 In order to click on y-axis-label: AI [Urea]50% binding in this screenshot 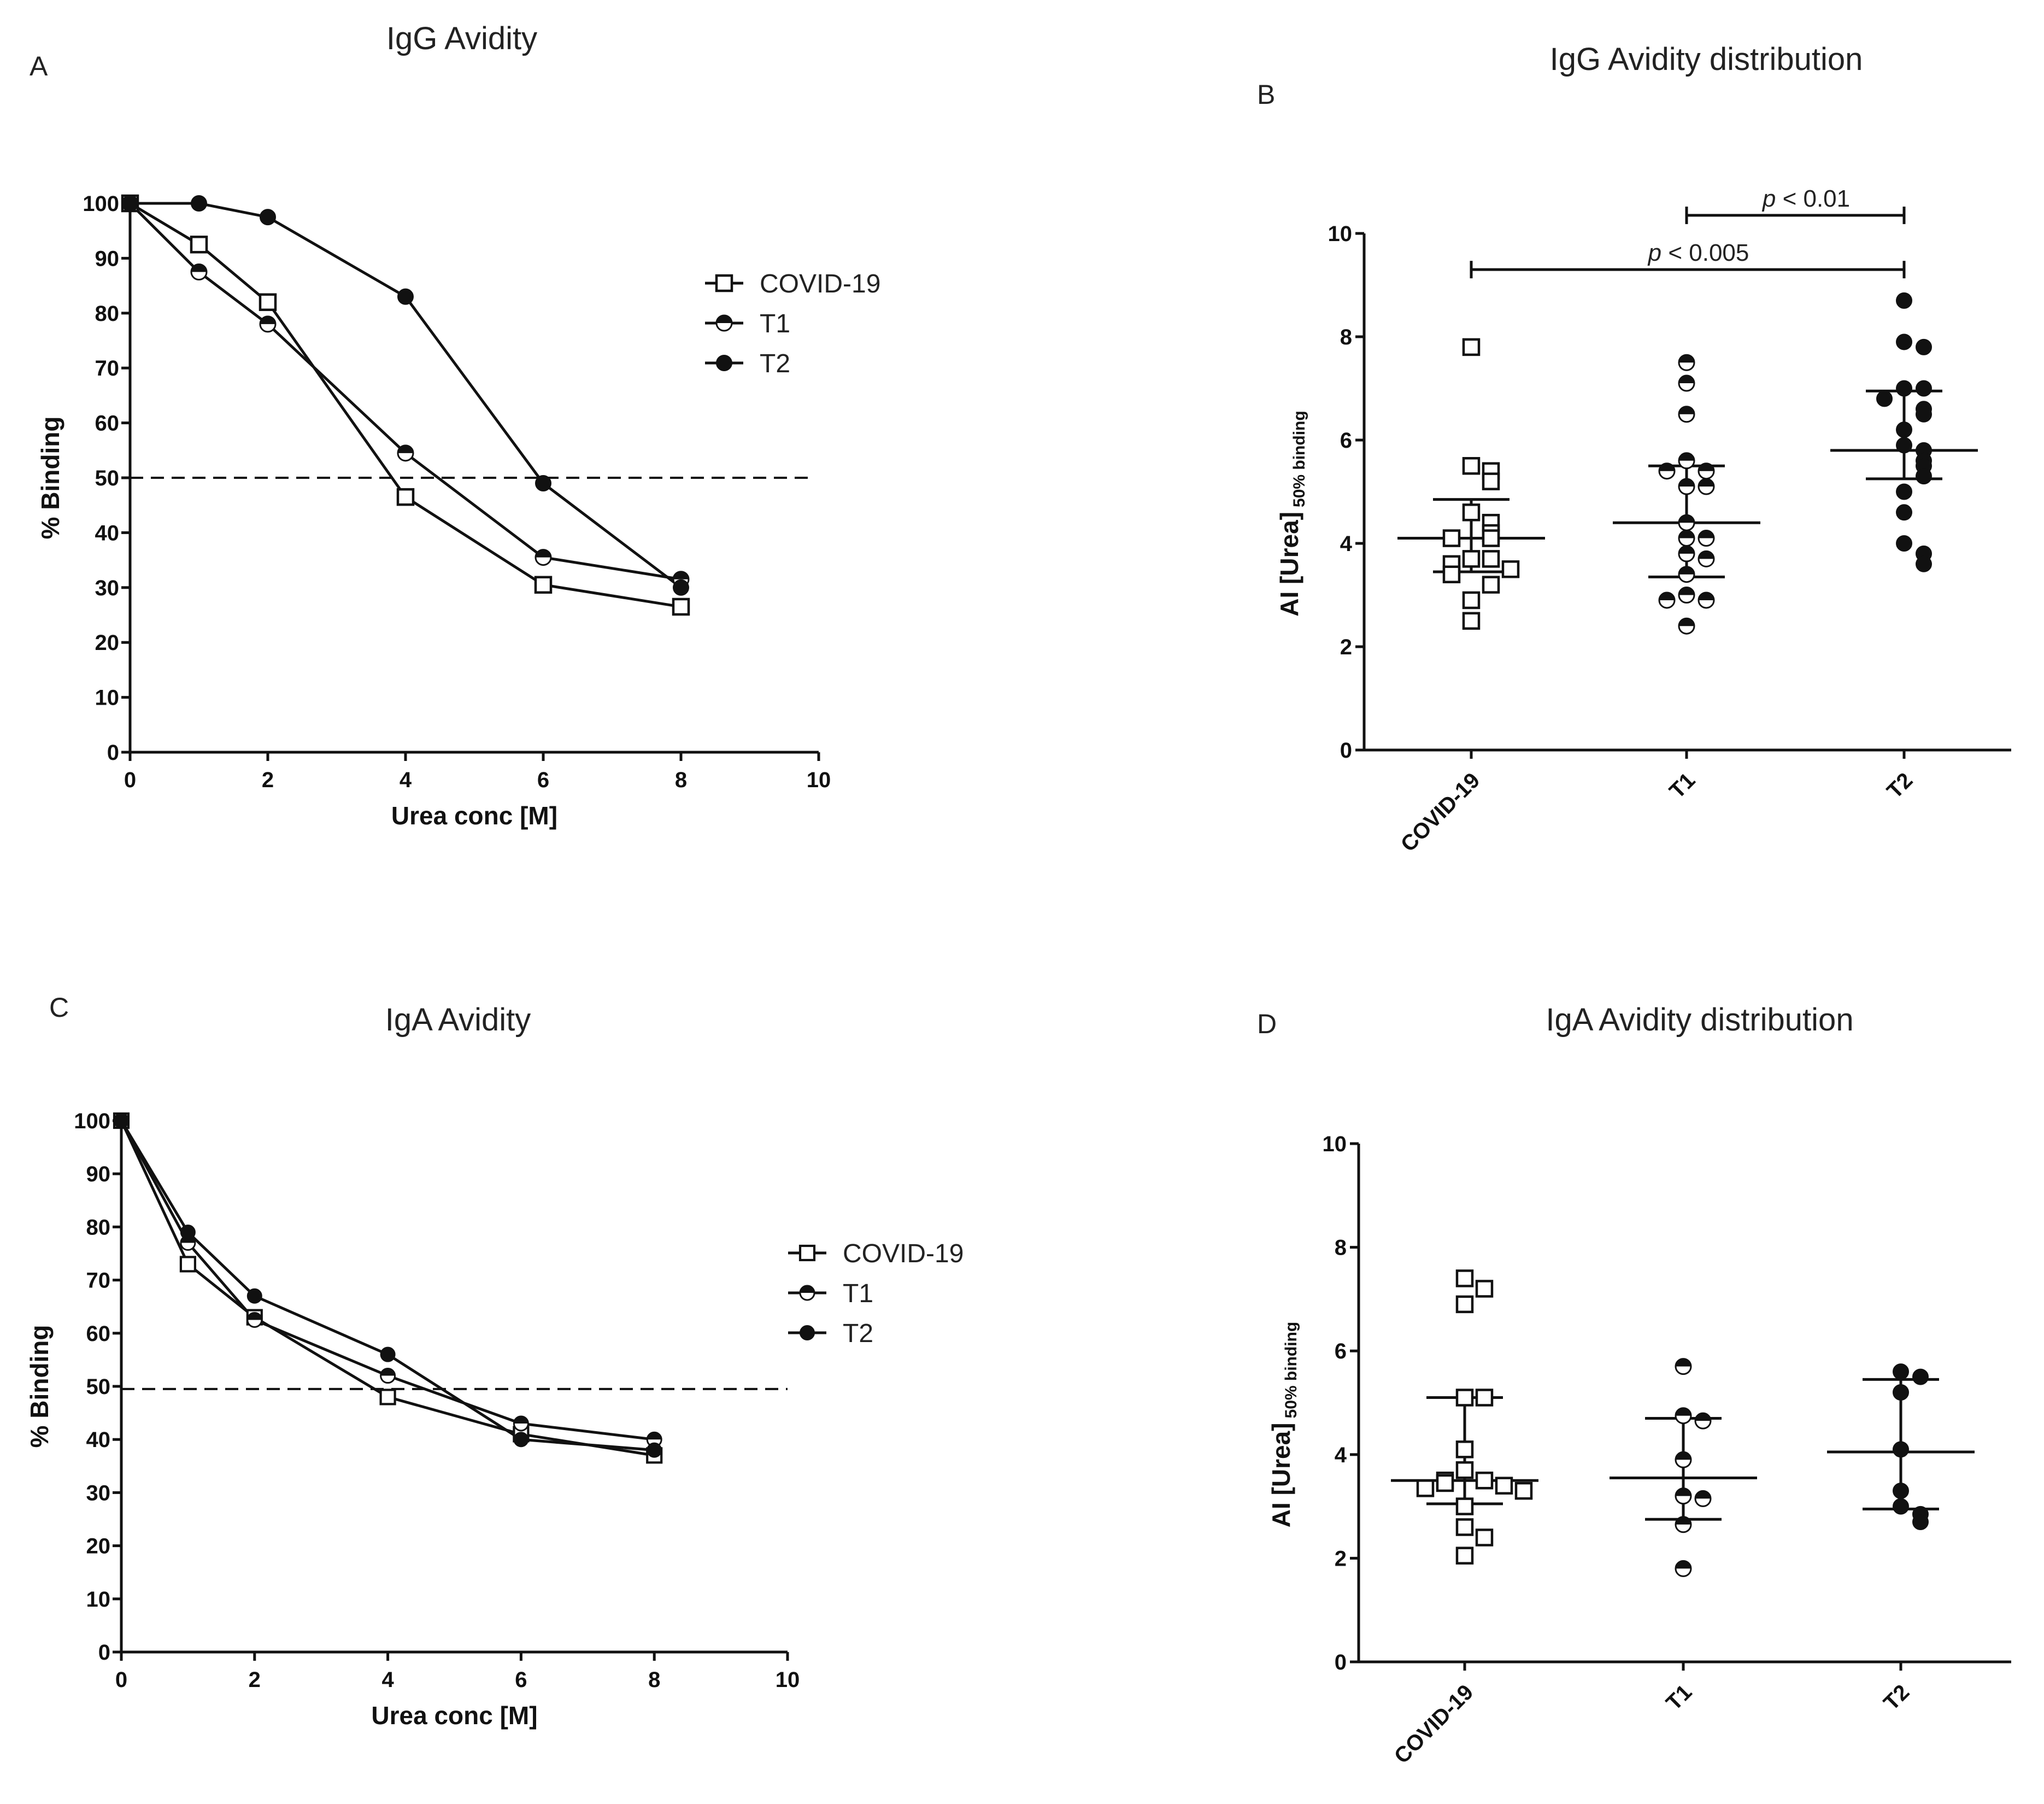, I will do `click(1291, 513)`.